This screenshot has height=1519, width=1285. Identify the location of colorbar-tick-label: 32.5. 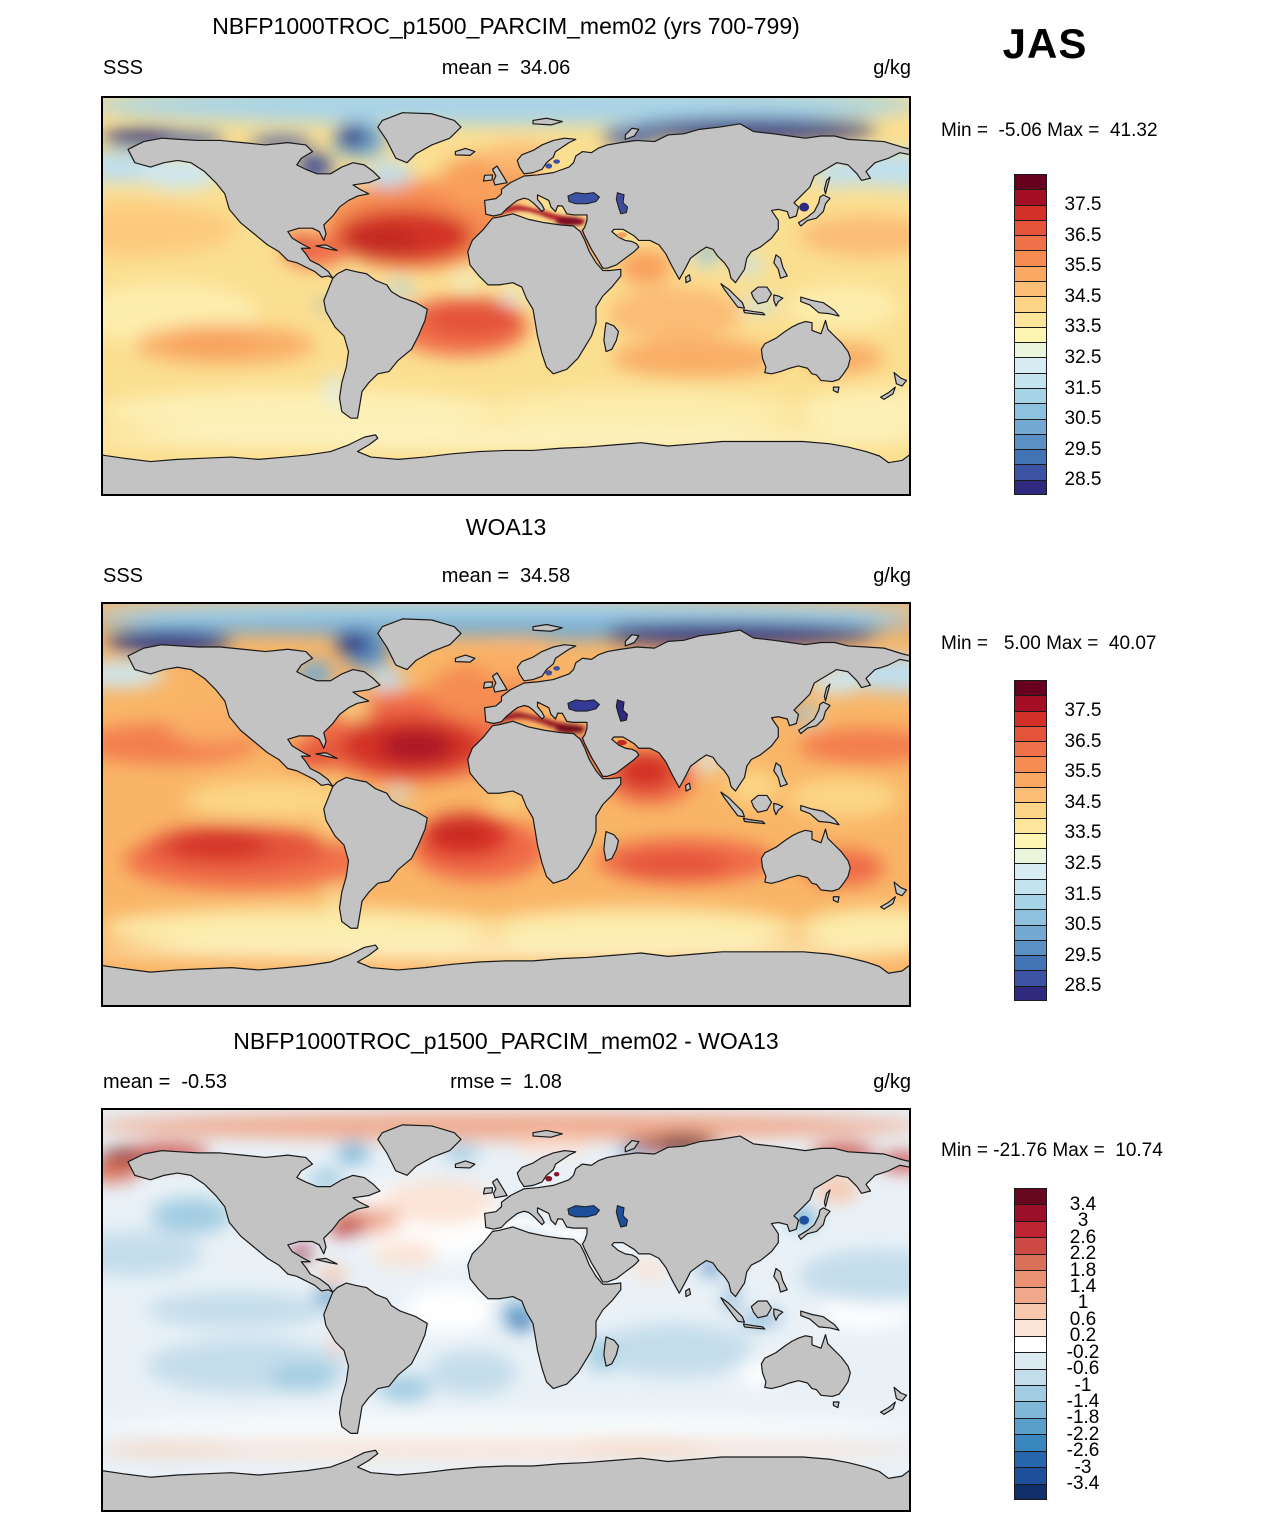
(1083, 863).